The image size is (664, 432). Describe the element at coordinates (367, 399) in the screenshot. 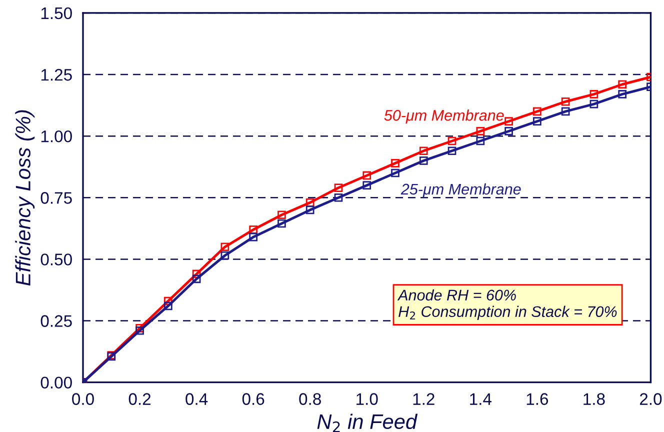

I see `x-tick-label: 1.0` at that location.